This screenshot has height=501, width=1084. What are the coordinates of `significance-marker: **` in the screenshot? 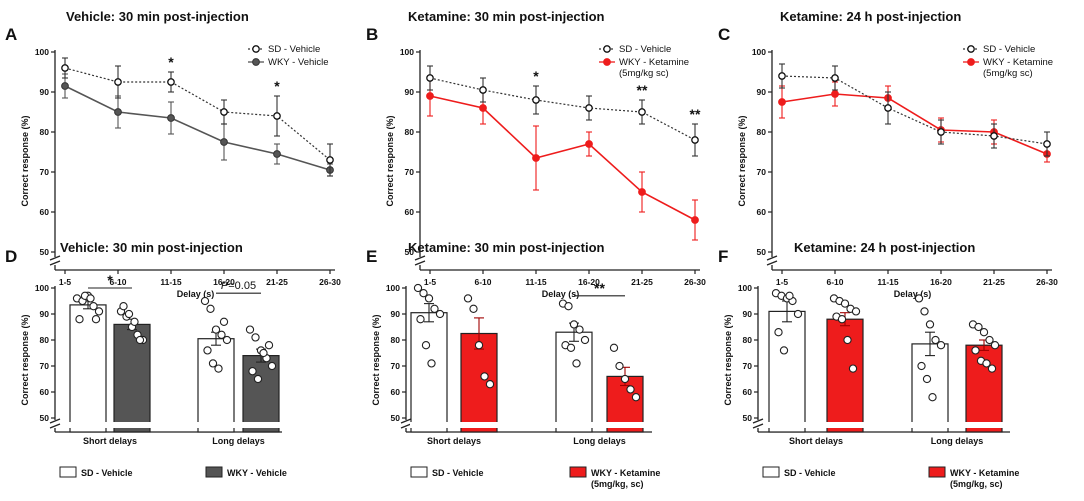 It's located at (695, 114).